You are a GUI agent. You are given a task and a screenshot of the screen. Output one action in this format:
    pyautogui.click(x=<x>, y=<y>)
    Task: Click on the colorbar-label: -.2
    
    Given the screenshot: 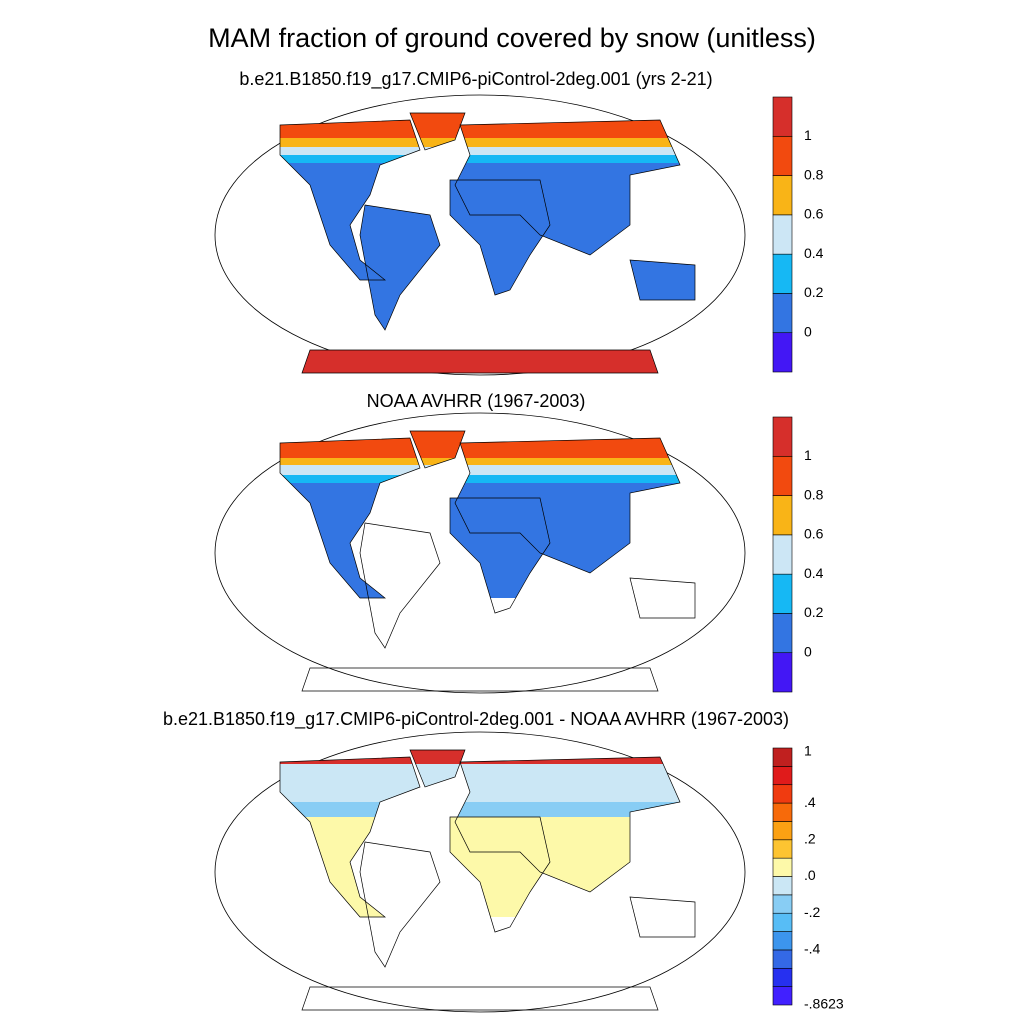 What is the action you would take?
    pyautogui.click(x=812, y=912)
    